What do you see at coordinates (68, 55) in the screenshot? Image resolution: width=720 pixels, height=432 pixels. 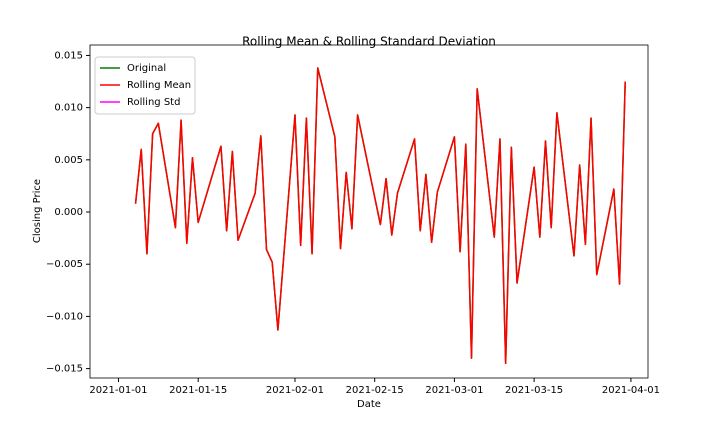 I see `y-tick-label: 0.015` at bounding box center [68, 55].